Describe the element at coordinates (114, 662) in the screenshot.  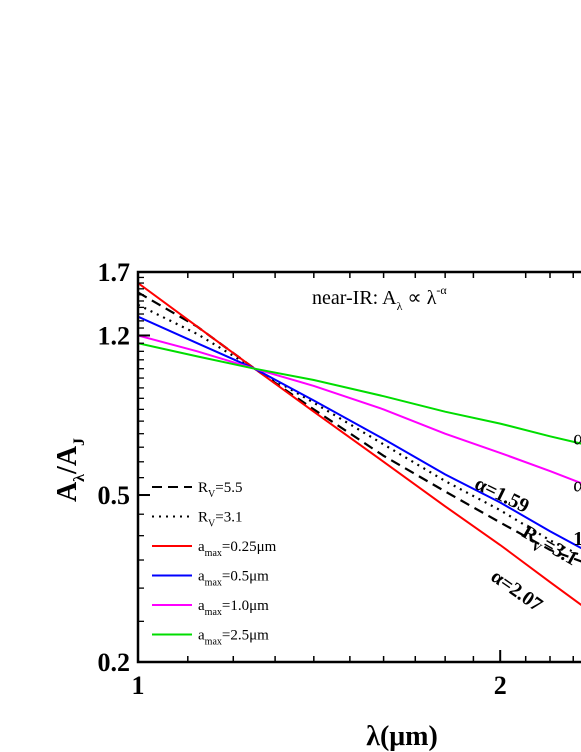
I see `y-tick-label-0: 0.2` at that location.